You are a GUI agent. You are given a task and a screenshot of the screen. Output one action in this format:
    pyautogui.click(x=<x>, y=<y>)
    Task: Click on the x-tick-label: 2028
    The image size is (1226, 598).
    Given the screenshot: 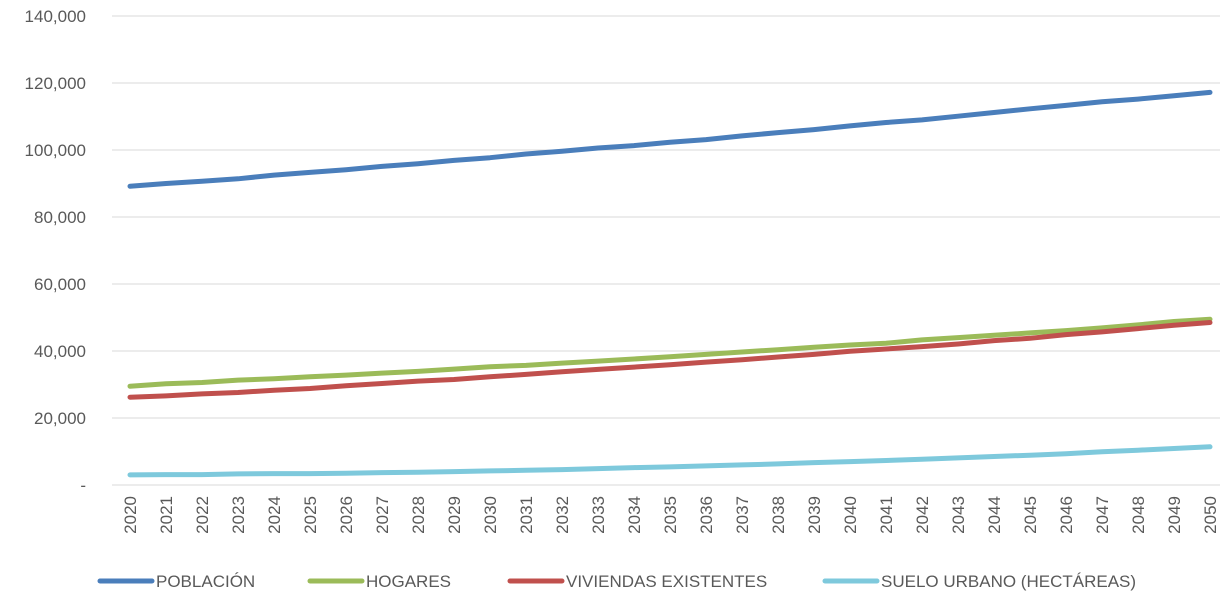 What is the action you would take?
    pyautogui.click(x=418, y=515)
    